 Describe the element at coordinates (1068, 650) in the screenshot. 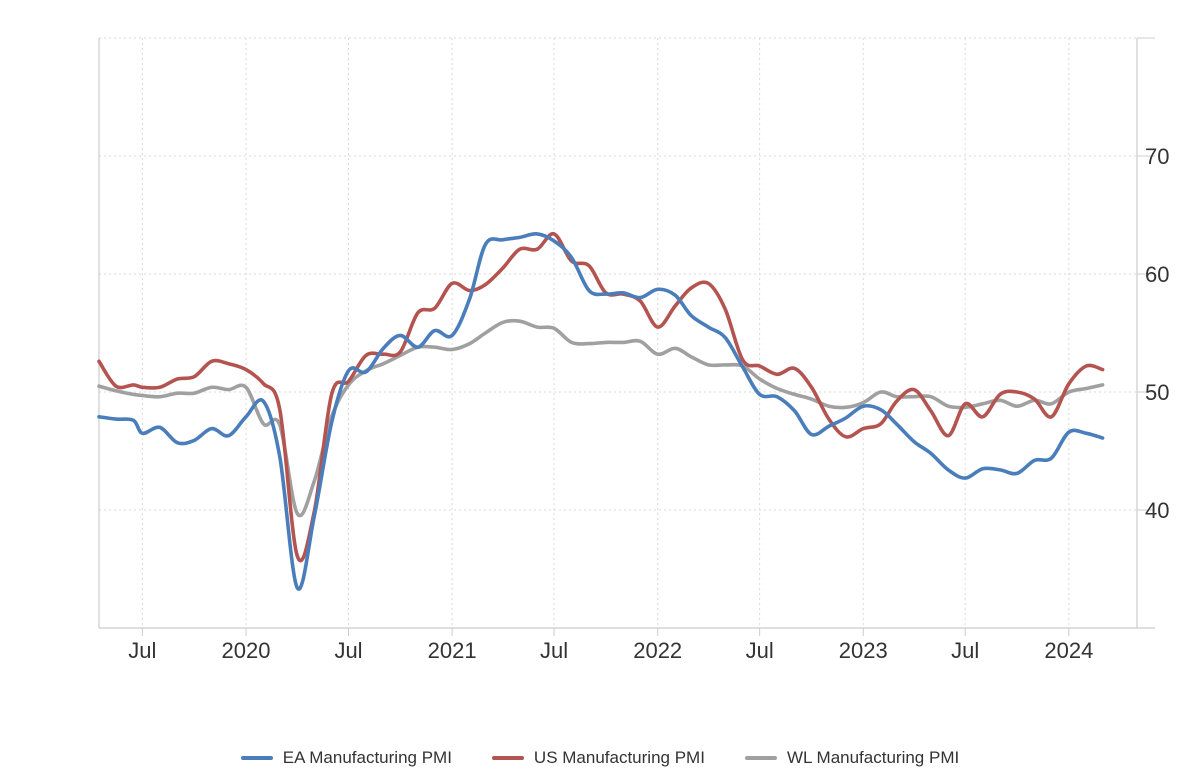

I see `x-tick-label: 2024` at that location.